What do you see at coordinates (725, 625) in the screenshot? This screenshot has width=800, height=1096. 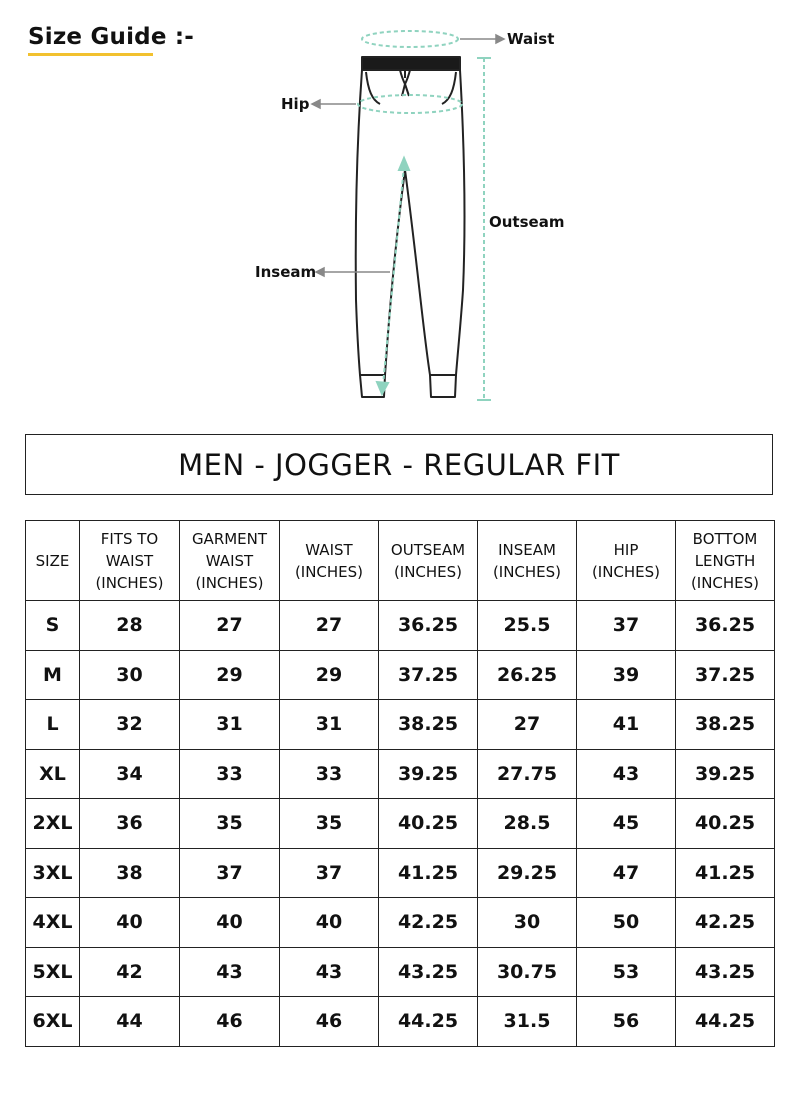 I see `cell-bottom-length: 36.25` at bounding box center [725, 625].